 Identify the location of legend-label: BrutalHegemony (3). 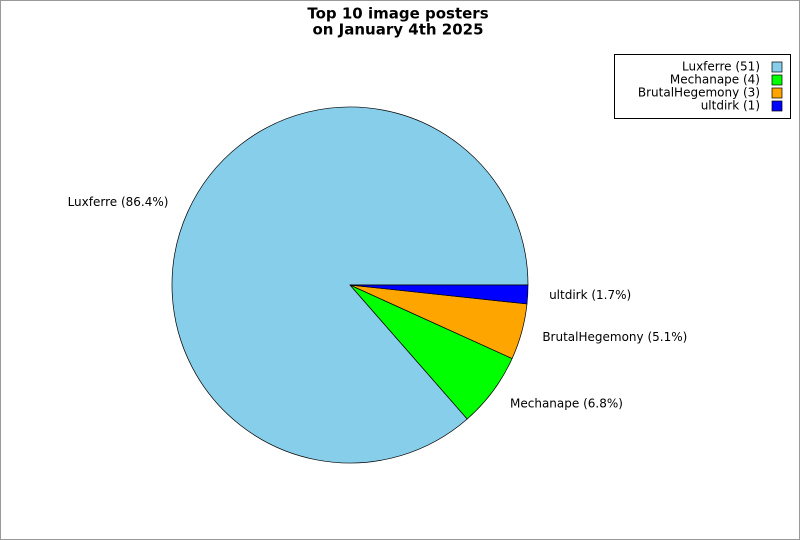
(699, 93).